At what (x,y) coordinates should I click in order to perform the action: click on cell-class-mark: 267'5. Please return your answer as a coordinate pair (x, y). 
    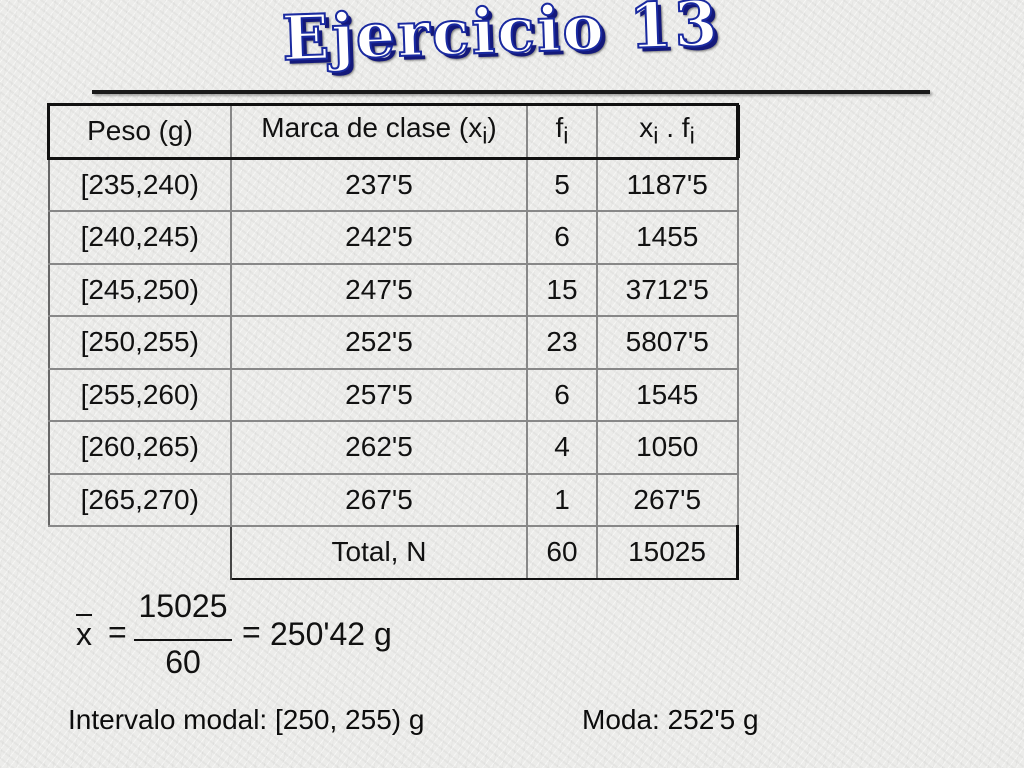
    Looking at the image, I should click on (379, 499).